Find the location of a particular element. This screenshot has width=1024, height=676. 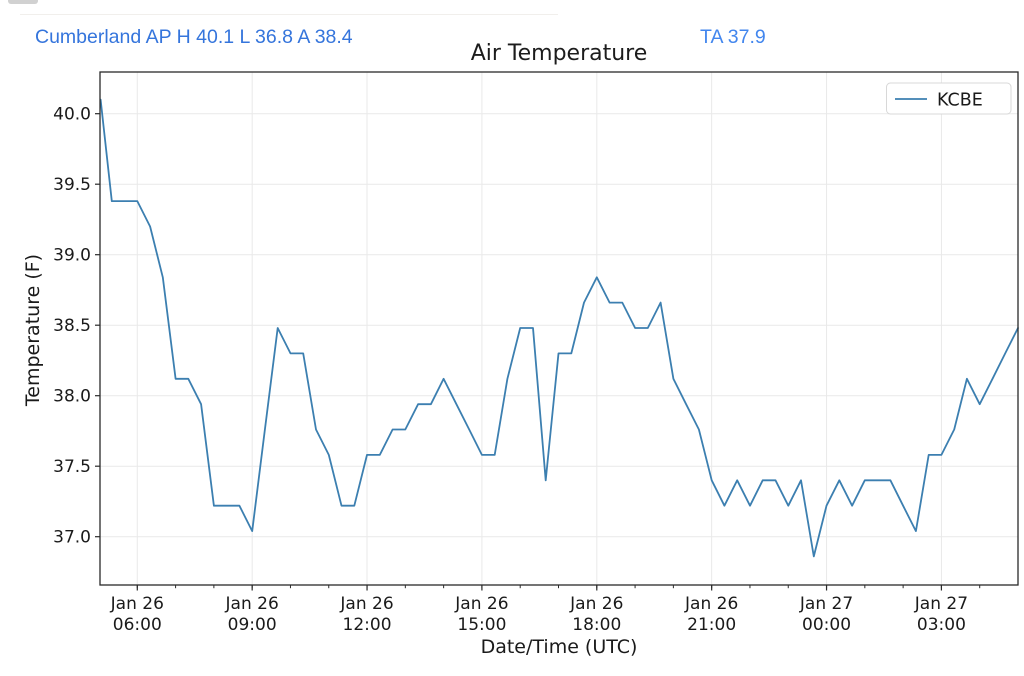

y-tick-label: 40.0 is located at coordinates (72, 115).